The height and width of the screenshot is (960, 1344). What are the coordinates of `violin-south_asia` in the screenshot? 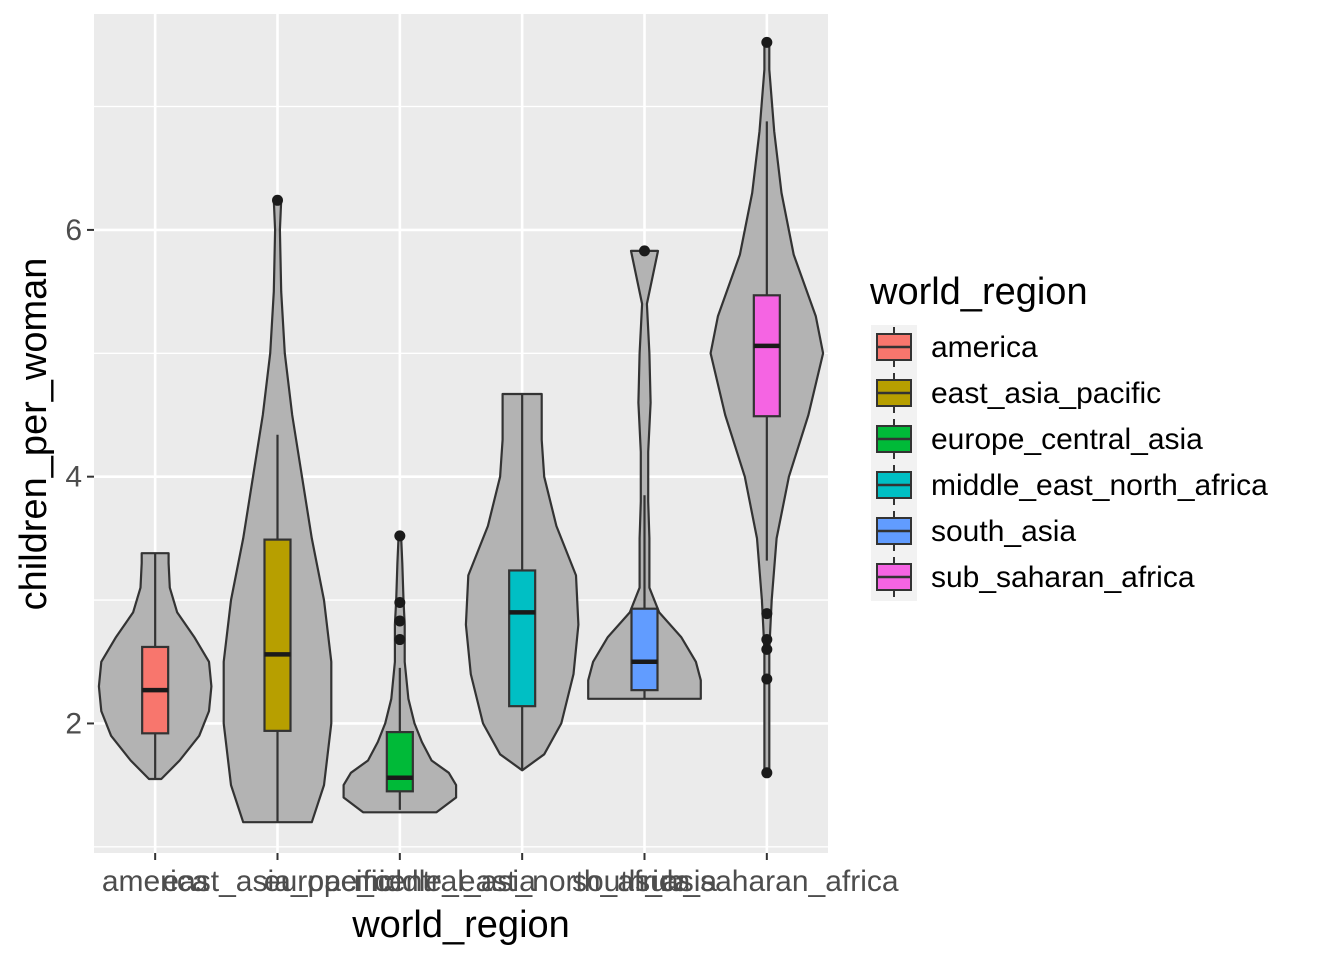 It's located at (644, 474).